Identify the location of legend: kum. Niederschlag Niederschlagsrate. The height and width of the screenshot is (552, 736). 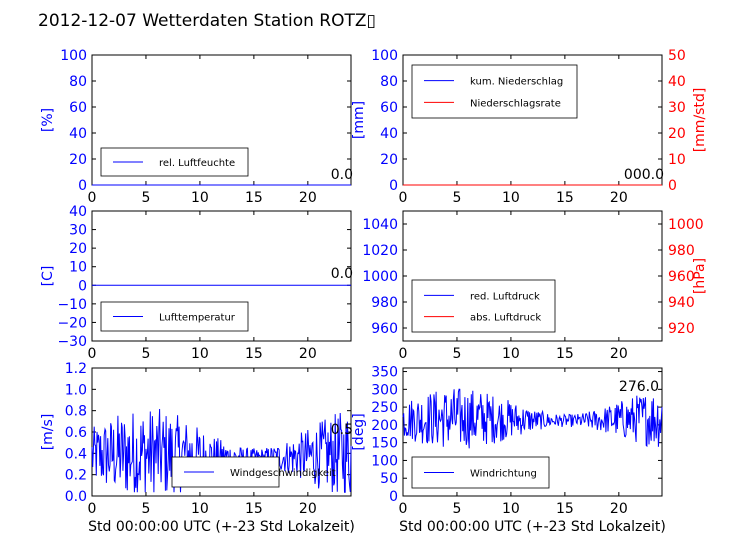
(494, 91).